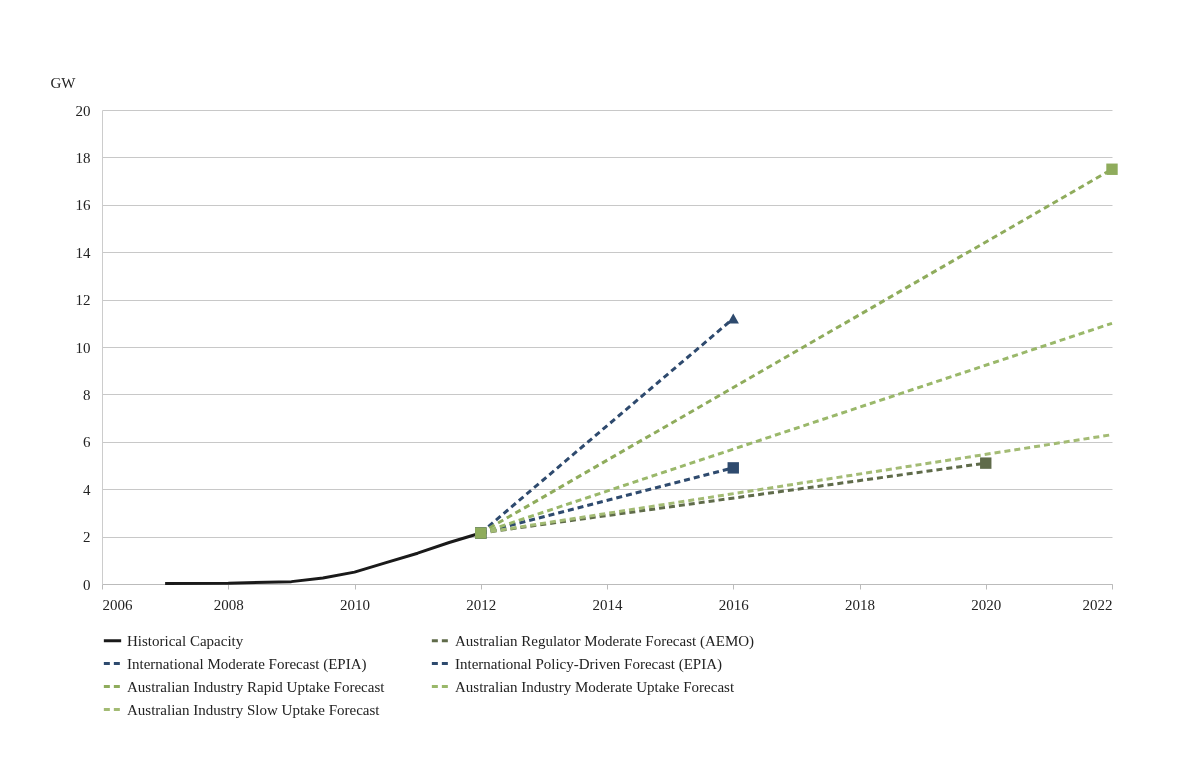 The image size is (1193, 766). What do you see at coordinates (1097, 604) in the screenshot?
I see `x-tick-label: 2022` at bounding box center [1097, 604].